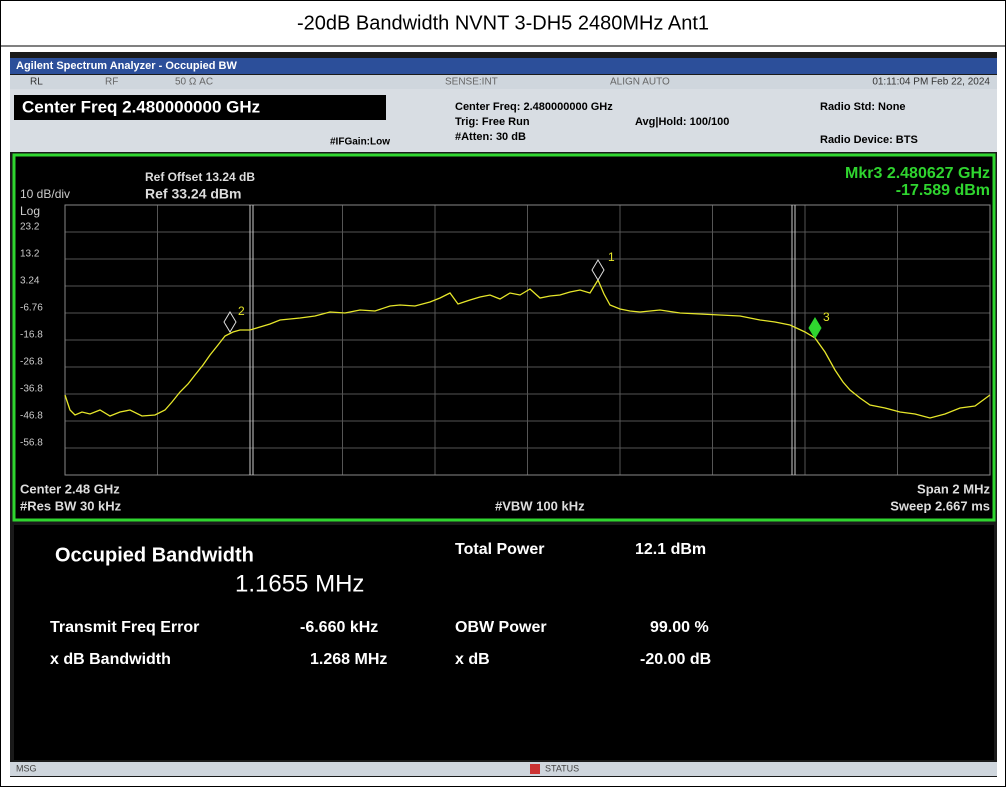 This screenshot has width=1006, height=787. I want to click on atten: #Atten: 30 dB, so click(490, 137).